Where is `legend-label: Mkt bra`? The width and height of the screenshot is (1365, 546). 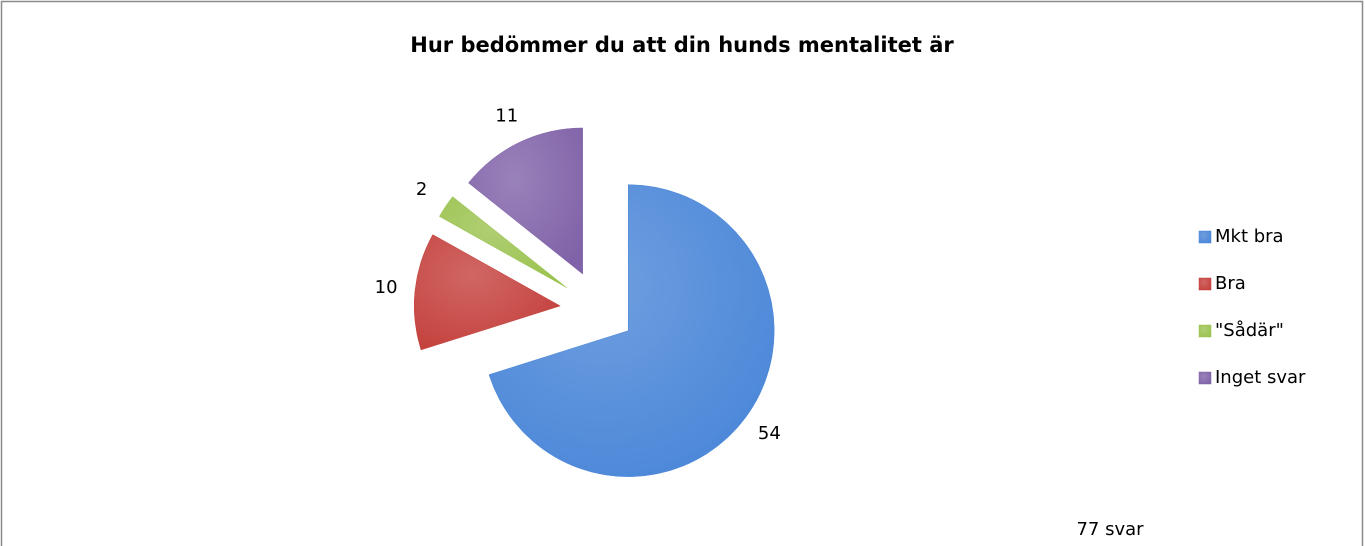
legend-label: Mkt bra is located at coordinates (1249, 236).